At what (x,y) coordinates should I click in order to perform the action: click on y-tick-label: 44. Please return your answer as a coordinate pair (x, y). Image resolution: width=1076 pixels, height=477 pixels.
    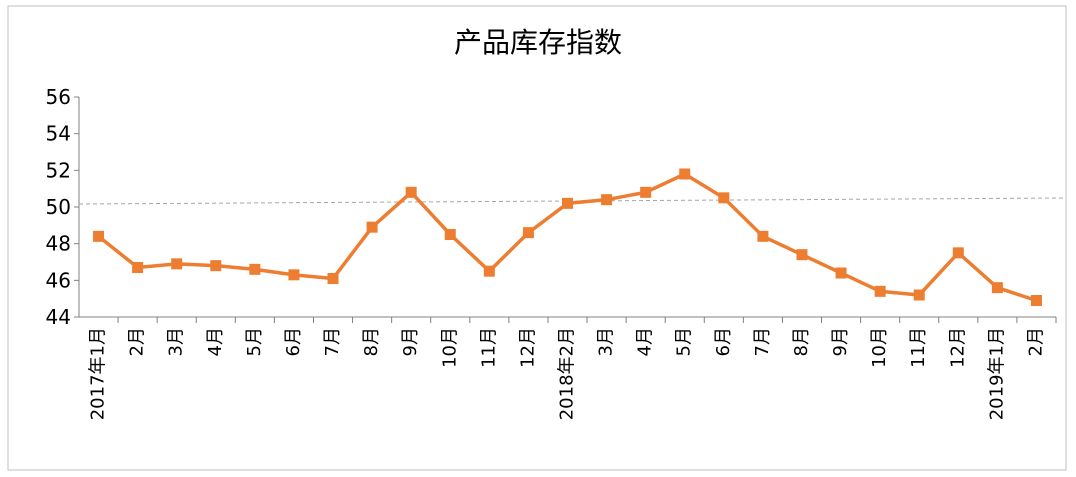
    Looking at the image, I should click on (58, 317).